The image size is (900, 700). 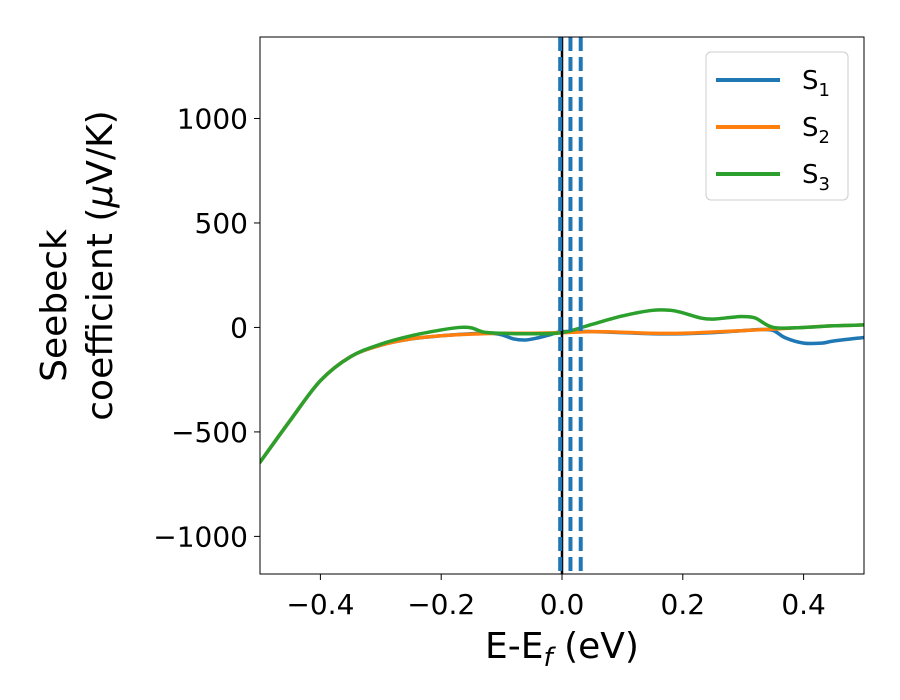 What do you see at coordinates (570, 305) in the screenshot?
I see `fermi-marker-layer` at bounding box center [570, 305].